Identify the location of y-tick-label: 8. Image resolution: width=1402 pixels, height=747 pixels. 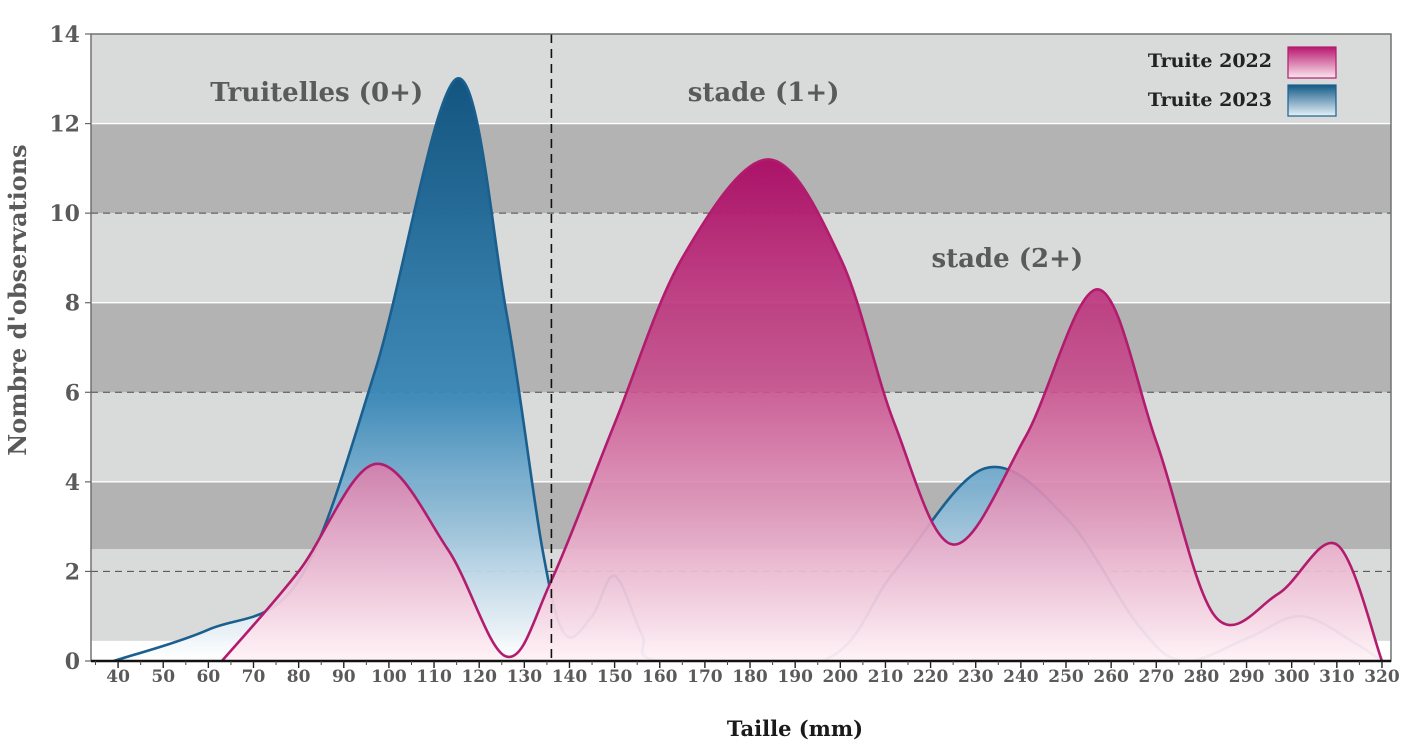
(72, 304).